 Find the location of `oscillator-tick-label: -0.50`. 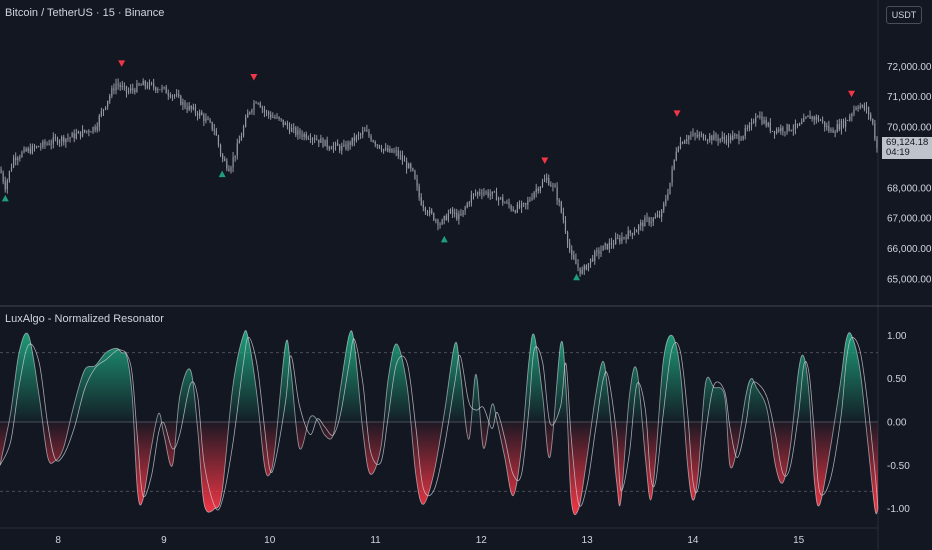

oscillator-tick-label: -0.50 is located at coordinates (898, 466).